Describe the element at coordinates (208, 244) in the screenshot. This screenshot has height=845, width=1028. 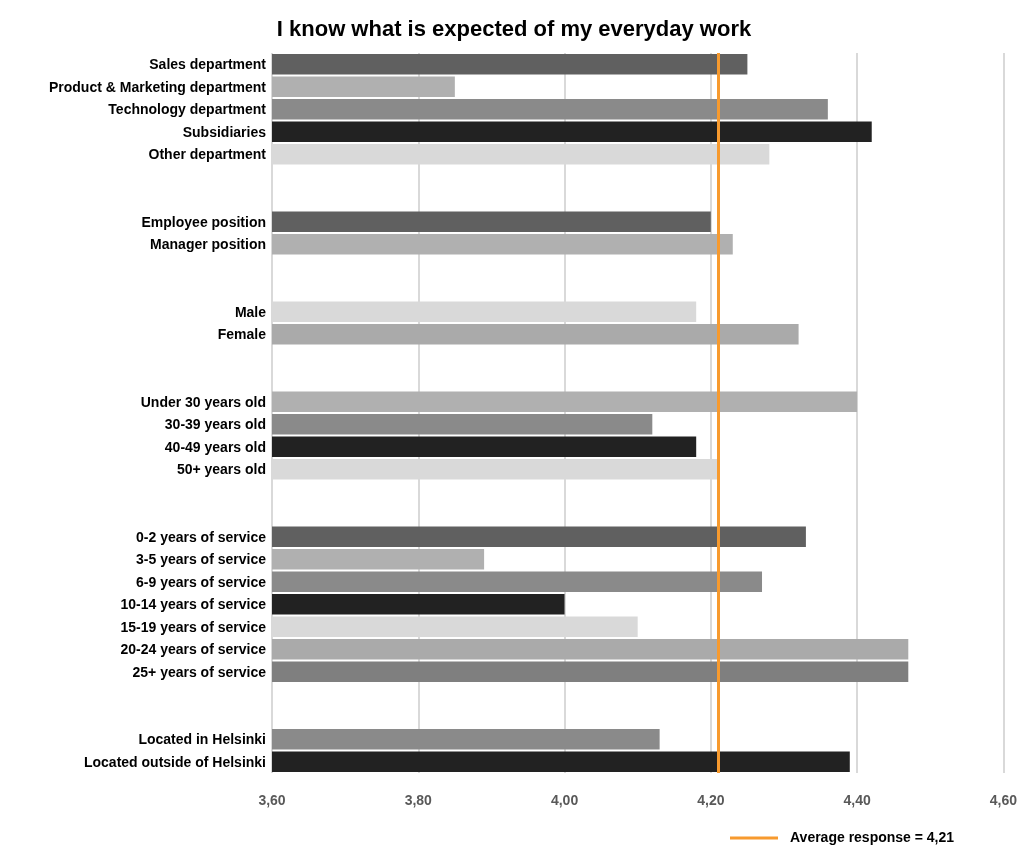
I see `y-tick-label: Manager position` at that location.